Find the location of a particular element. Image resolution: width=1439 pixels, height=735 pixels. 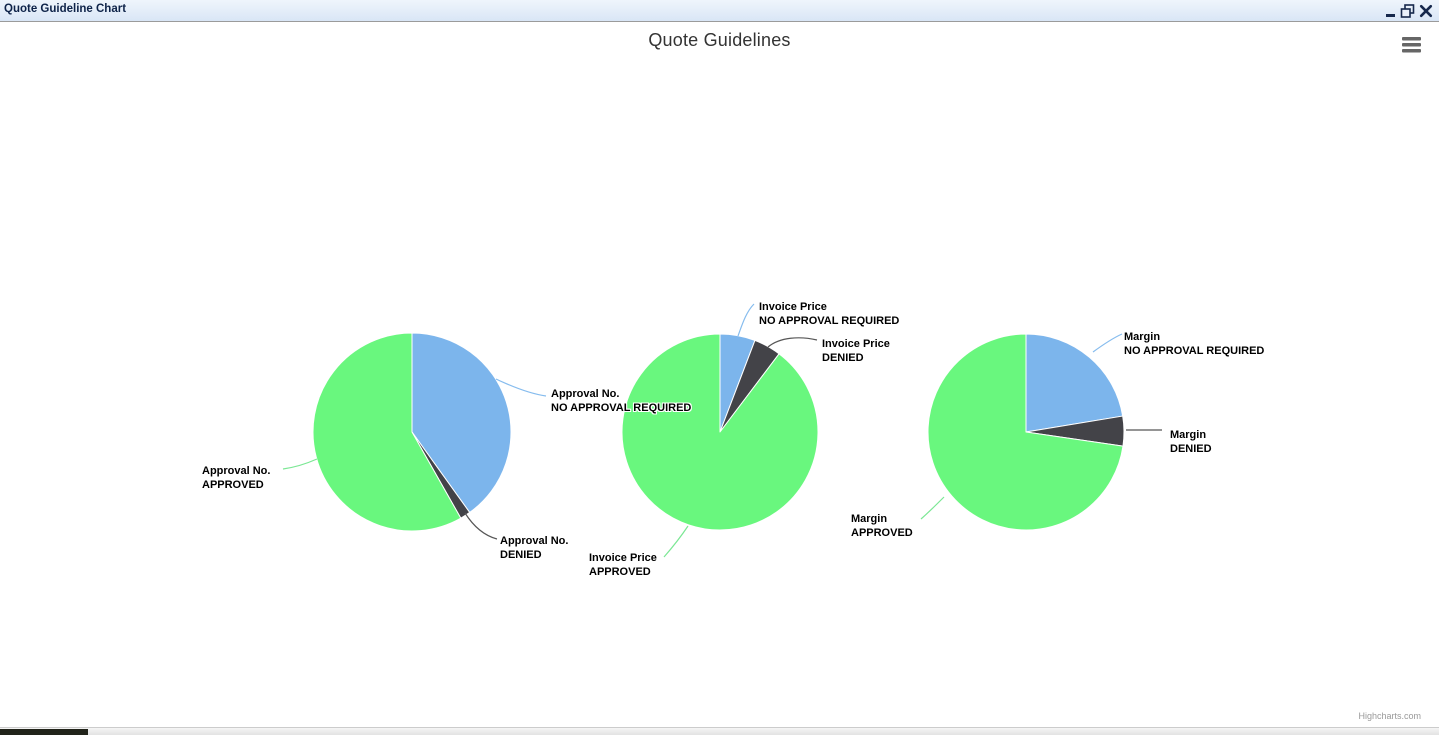

hamburger-icon is located at coordinates (1411, 45).